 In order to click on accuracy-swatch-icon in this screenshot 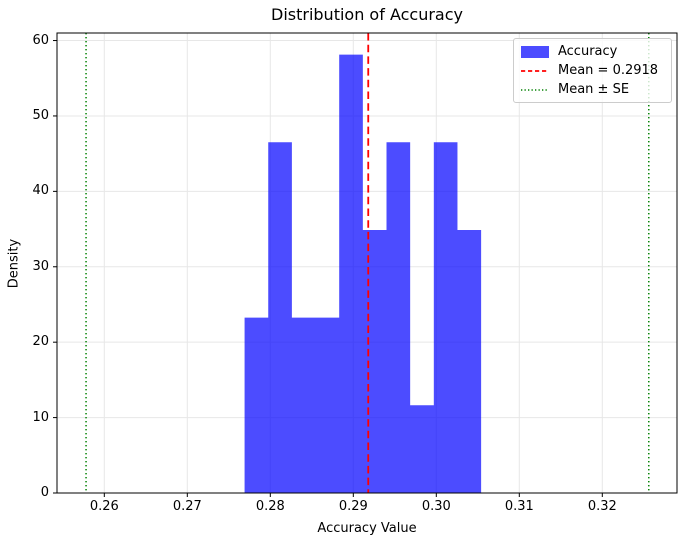, I will do `click(535, 51)`.